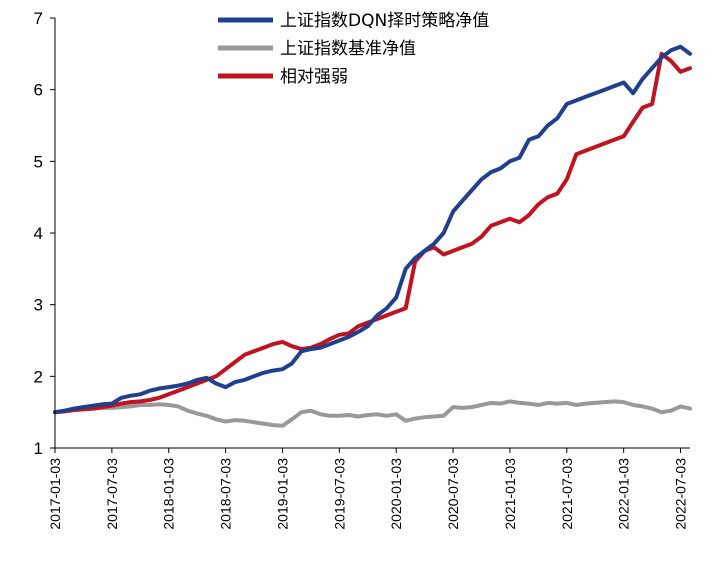  What do you see at coordinates (38, 376) in the screenshot?
I see `y-tick-label: 2` at bounding box center [38, 376].